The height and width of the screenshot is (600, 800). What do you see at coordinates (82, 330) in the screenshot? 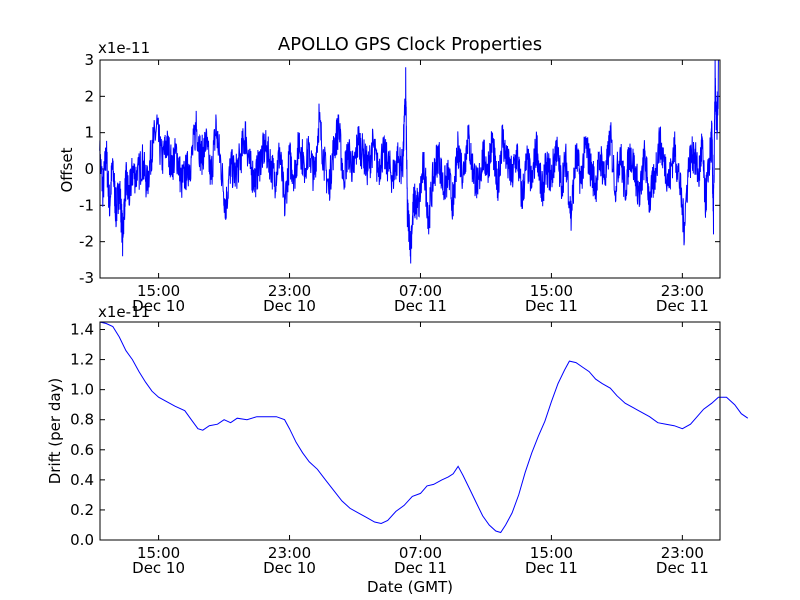
I see `drift-ytick-label: 1.4` at bounding box center [82, 330].